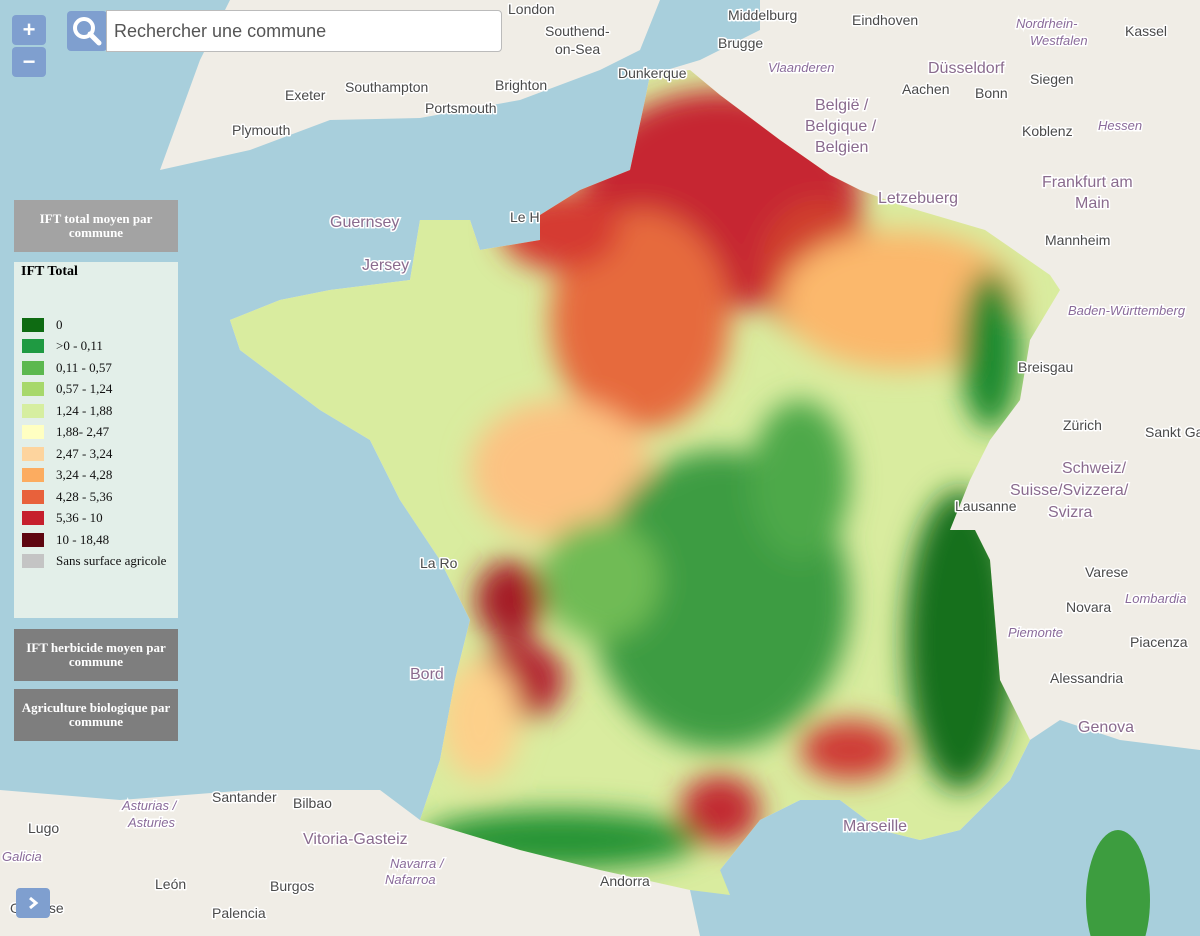 The height and width of the screenshot is (936, 1200). Describe the element at coordinates (427, 674) in the screenshot. I see `place-label: Bord` at that location.